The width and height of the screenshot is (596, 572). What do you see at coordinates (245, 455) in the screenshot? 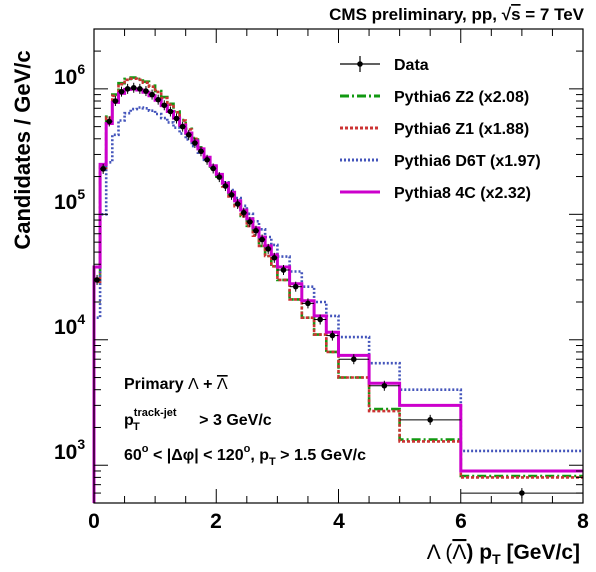
I see `annotation-dphi: 60o < |Δφ| < 120o, pT > 1.5 GeV/c` at bounding box center [245, 455].